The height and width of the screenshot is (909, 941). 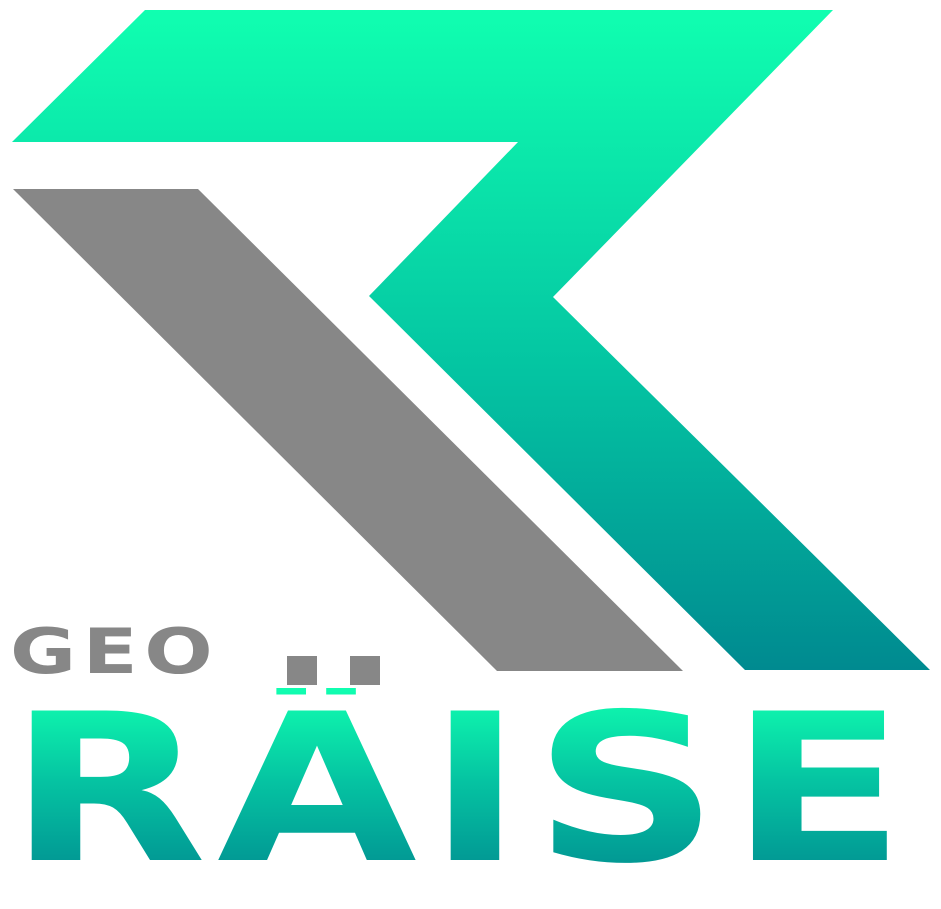 What do you see at coordinates (302, 670) in the screenshot?
I see `umlaut-dot-left` at bounding box center [302, 670].